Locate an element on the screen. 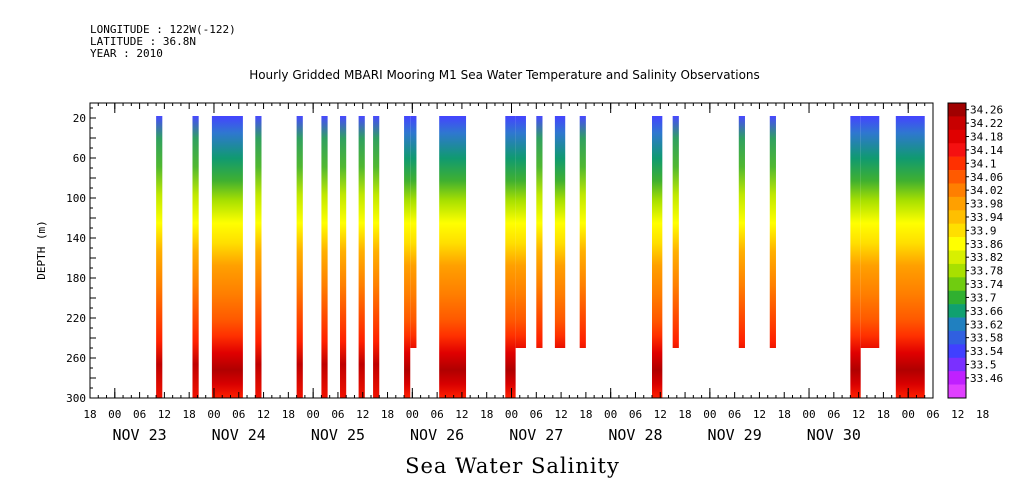 The width and height of the screenshot is (1009, 504). y-tick-label: 140 is located at coordinates (76, 238).